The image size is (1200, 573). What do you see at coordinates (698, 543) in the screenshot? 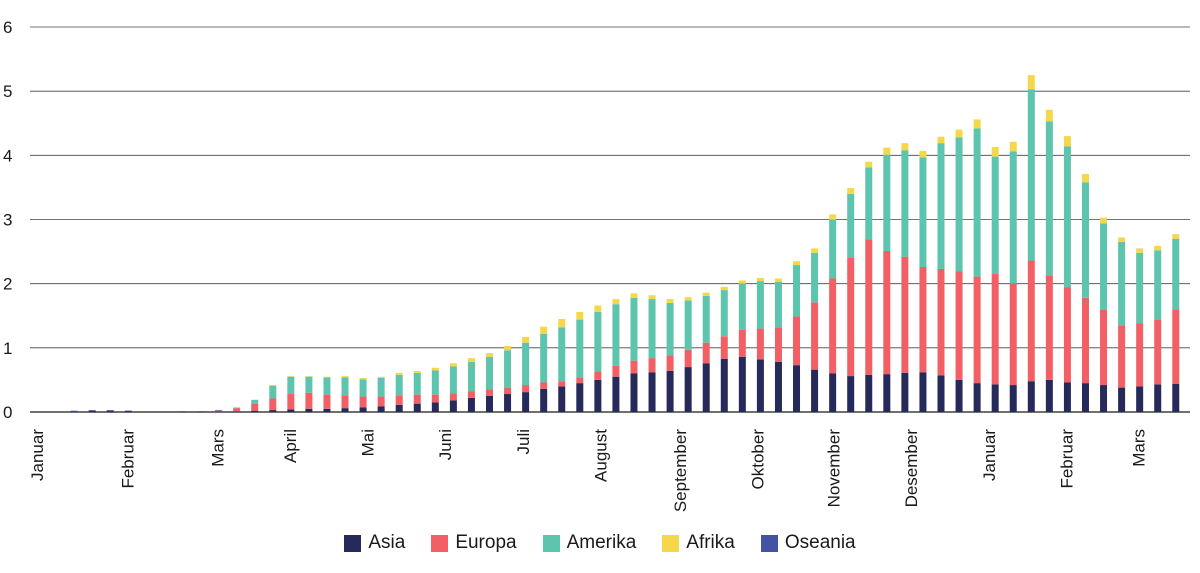
I see `legend-item-afrika: Afrika` at bounding box center [698, 543].